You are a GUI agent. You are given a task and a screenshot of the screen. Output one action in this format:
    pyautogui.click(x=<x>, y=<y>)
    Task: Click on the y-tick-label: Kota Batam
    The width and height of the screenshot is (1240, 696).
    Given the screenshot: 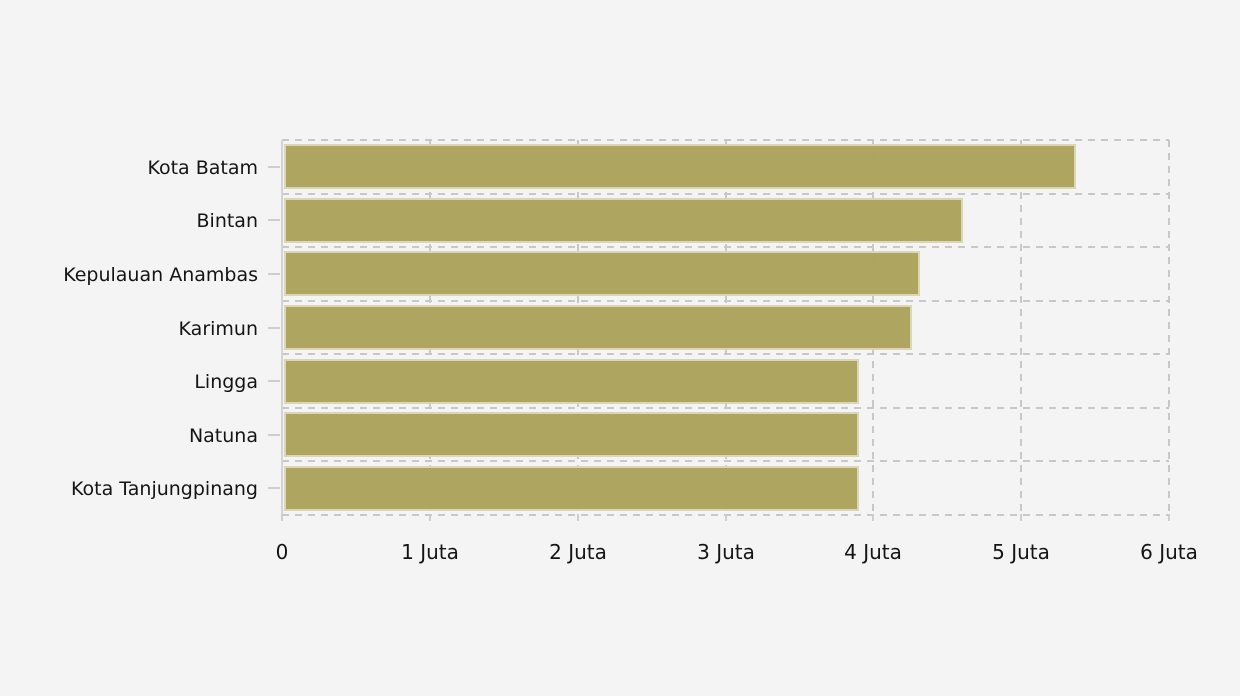 What is the action you would take?
    pyautogui.click(x=202, y=168)
    